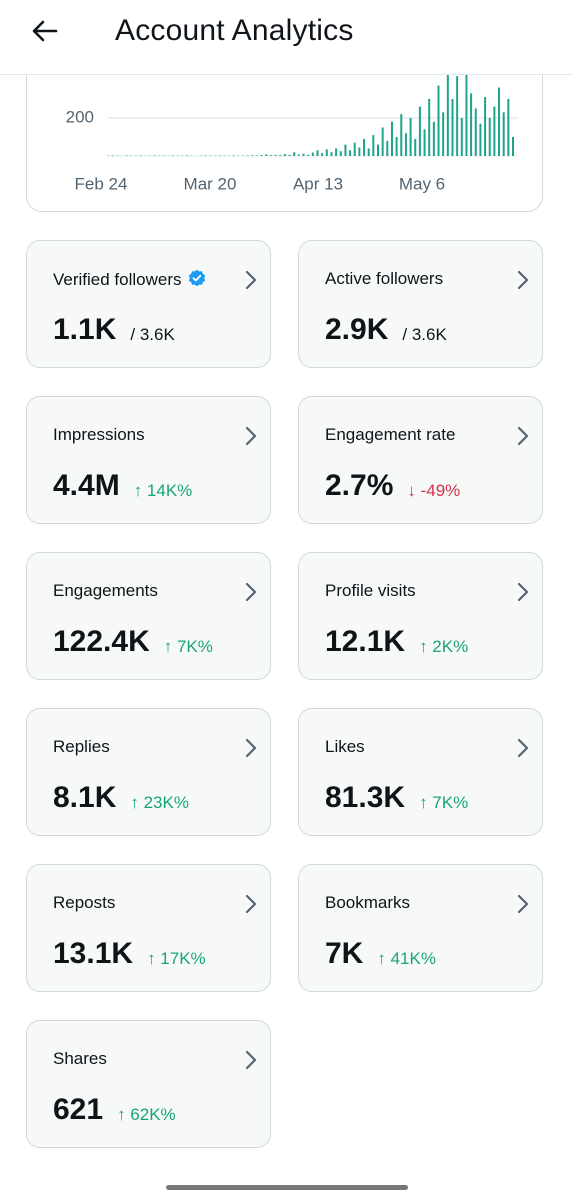 This screenshot has width=573, height=1200. Describe the element at coordinates (85, 329) in the screenshot. I see `metric-value: 1.1K` at that location.